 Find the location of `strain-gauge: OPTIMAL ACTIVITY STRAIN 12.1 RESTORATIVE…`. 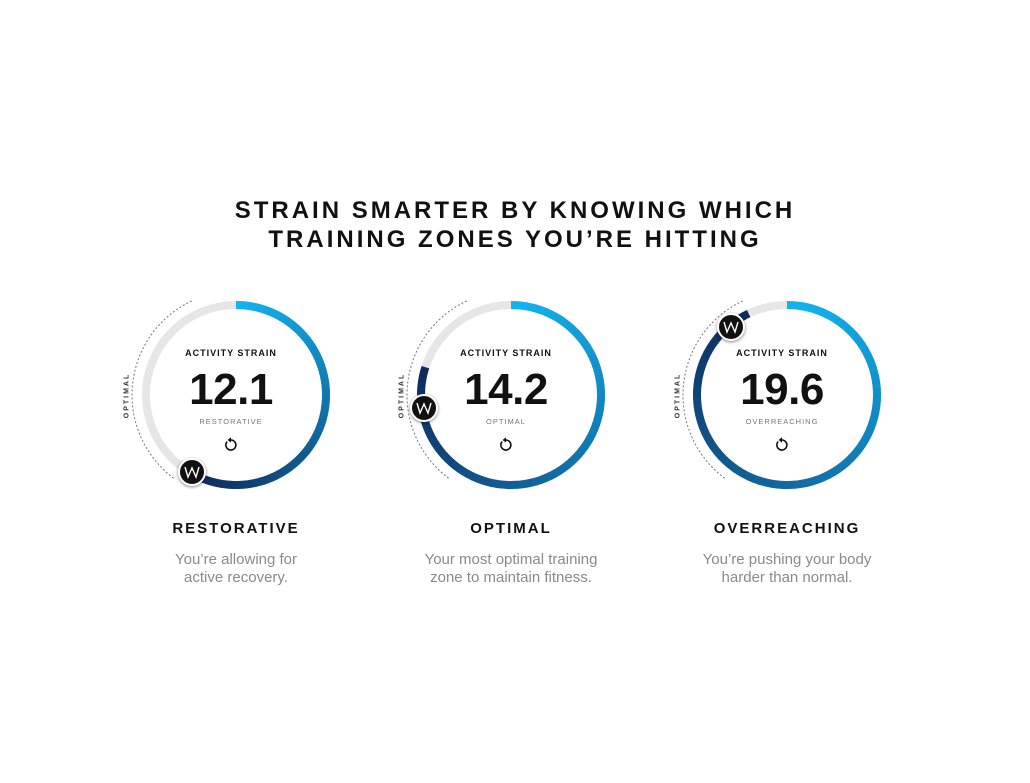

strain-gauge: OPTIMAL ACTIVITY STRAIN 12.1 RESTORATIVE… is located at coordinates (236, 433).